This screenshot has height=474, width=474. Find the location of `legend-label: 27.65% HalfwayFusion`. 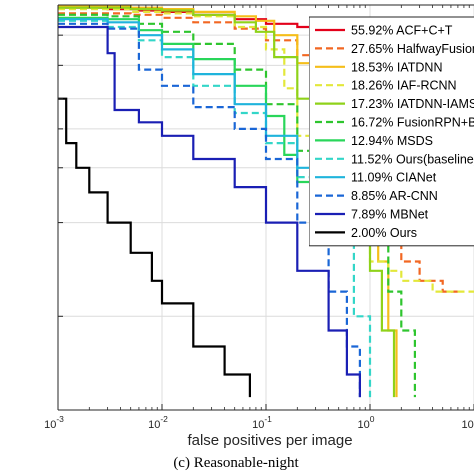

legend-label: 27.65% HalfwayFusion is located at coordinates (412, 49).